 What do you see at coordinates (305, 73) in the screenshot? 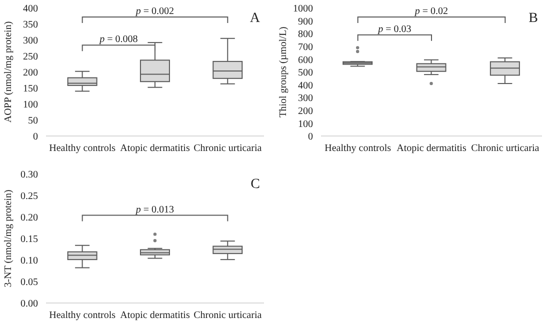
I see `y-tick-label: 500` at bounding box center [305, 73].